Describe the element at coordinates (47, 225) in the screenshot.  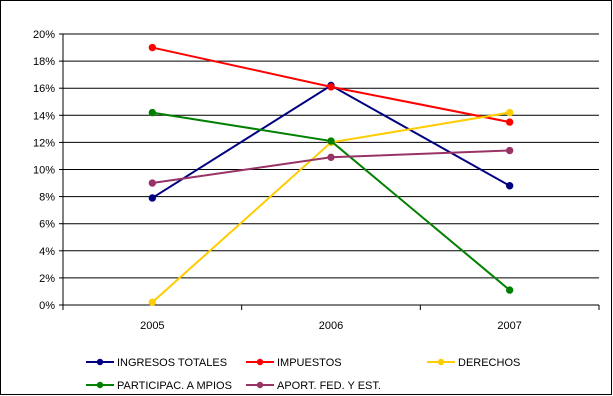
I see `y-tick-label: 6%` at that location.